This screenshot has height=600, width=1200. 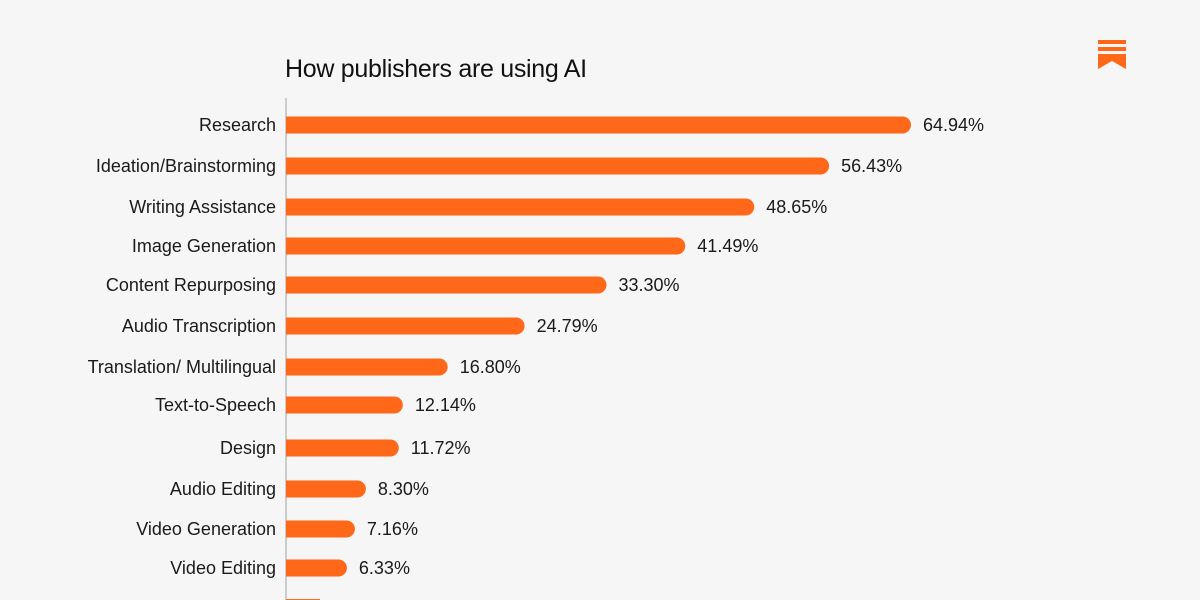 What do you see at coordinates (436, 69) in the screenshot?
I see `chart-title: How publishers are using AI` at bounding box center [436, 69].